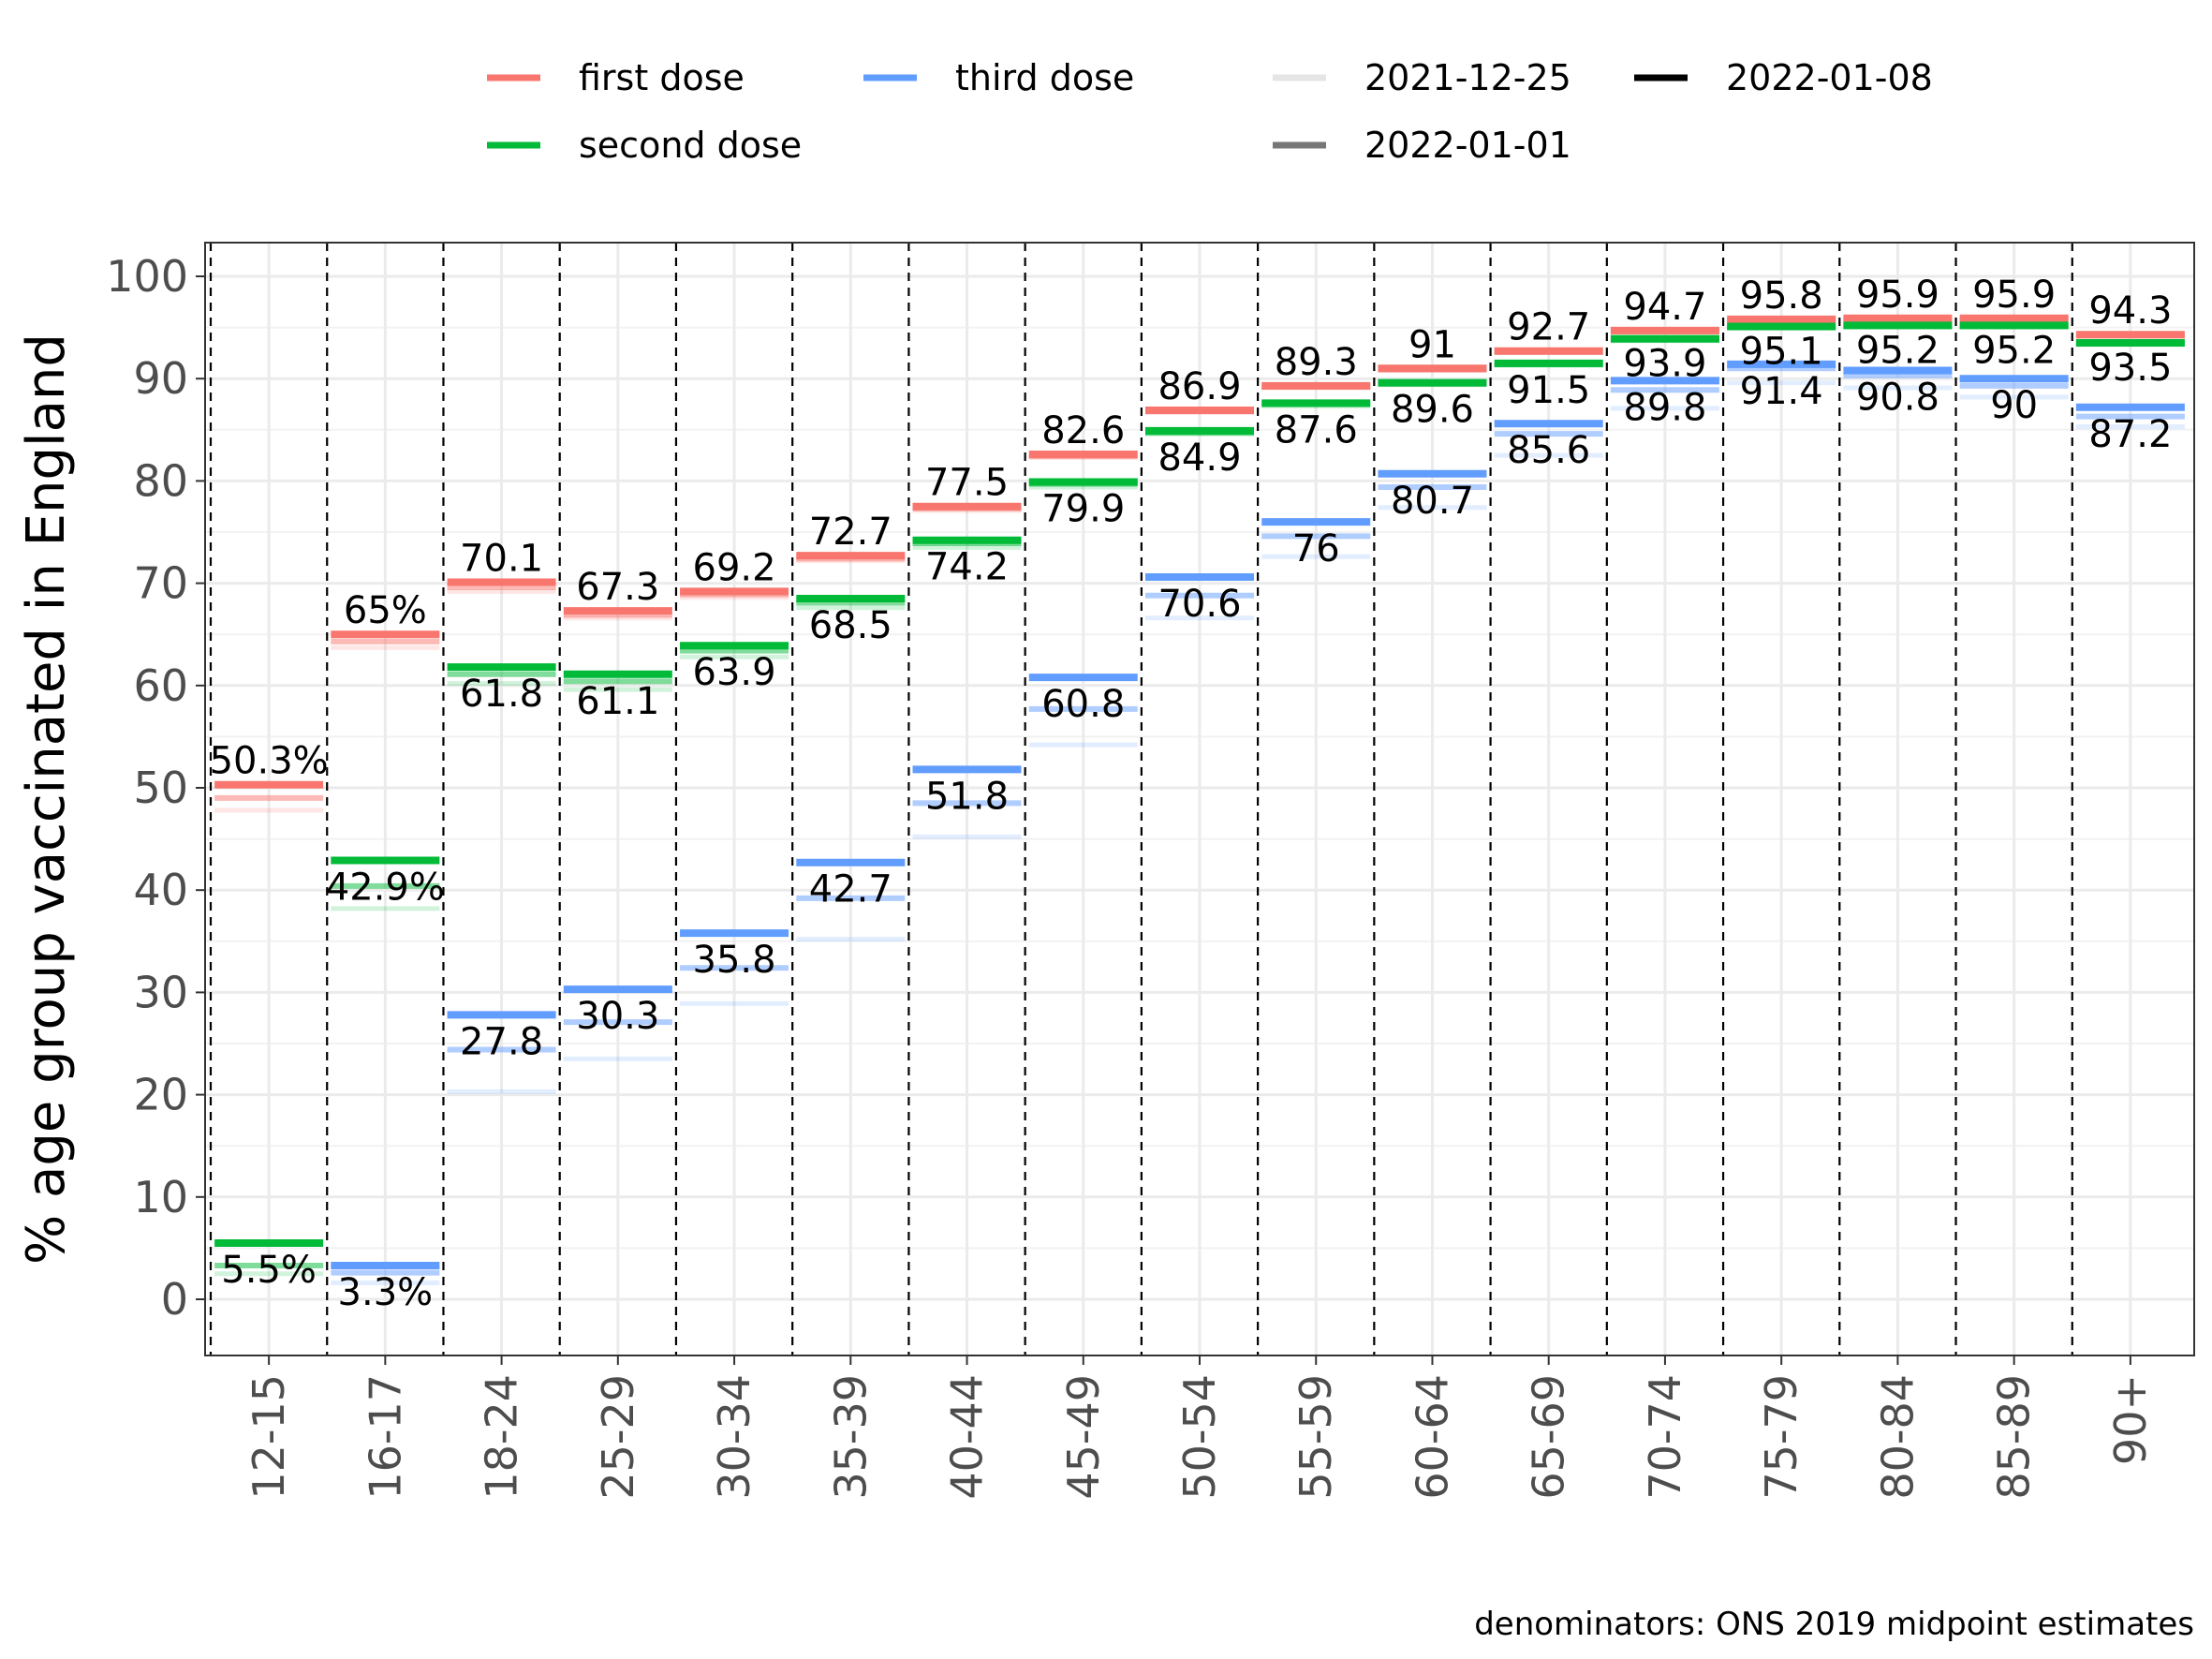 Image resolution: width=2212 pixels, height=1659 pixels. What do you see at coordinates (502, 1041) in the screenshot?
I see `data-label: 27.8` at bounding box center [502, 1041].